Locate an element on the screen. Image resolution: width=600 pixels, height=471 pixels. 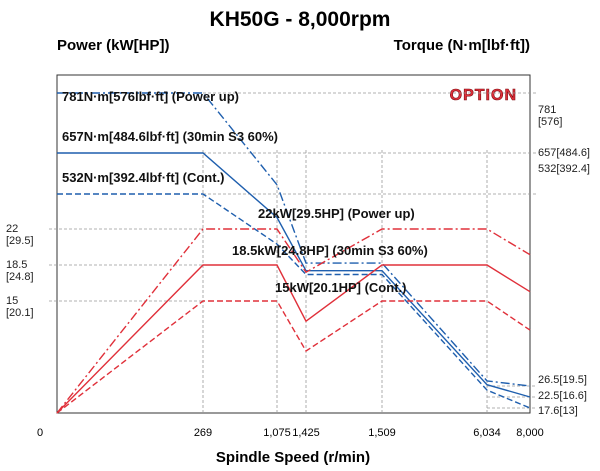
series-label: 532N·m[392.4lbf·ft] (Cont.) is located at coordinates (143, 177).